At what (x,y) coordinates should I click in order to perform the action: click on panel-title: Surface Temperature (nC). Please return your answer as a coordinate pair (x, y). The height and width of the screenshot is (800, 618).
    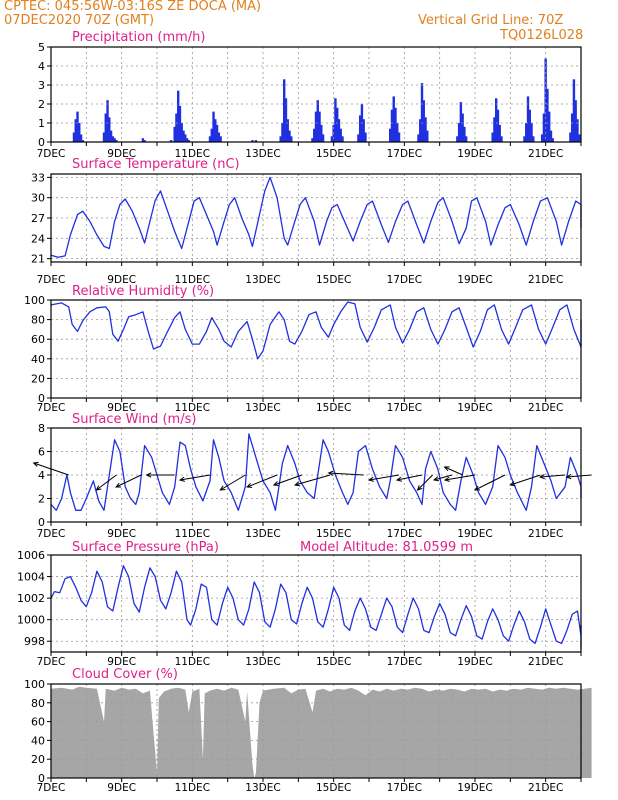
    Looking at the image, I should click on (156, 164).